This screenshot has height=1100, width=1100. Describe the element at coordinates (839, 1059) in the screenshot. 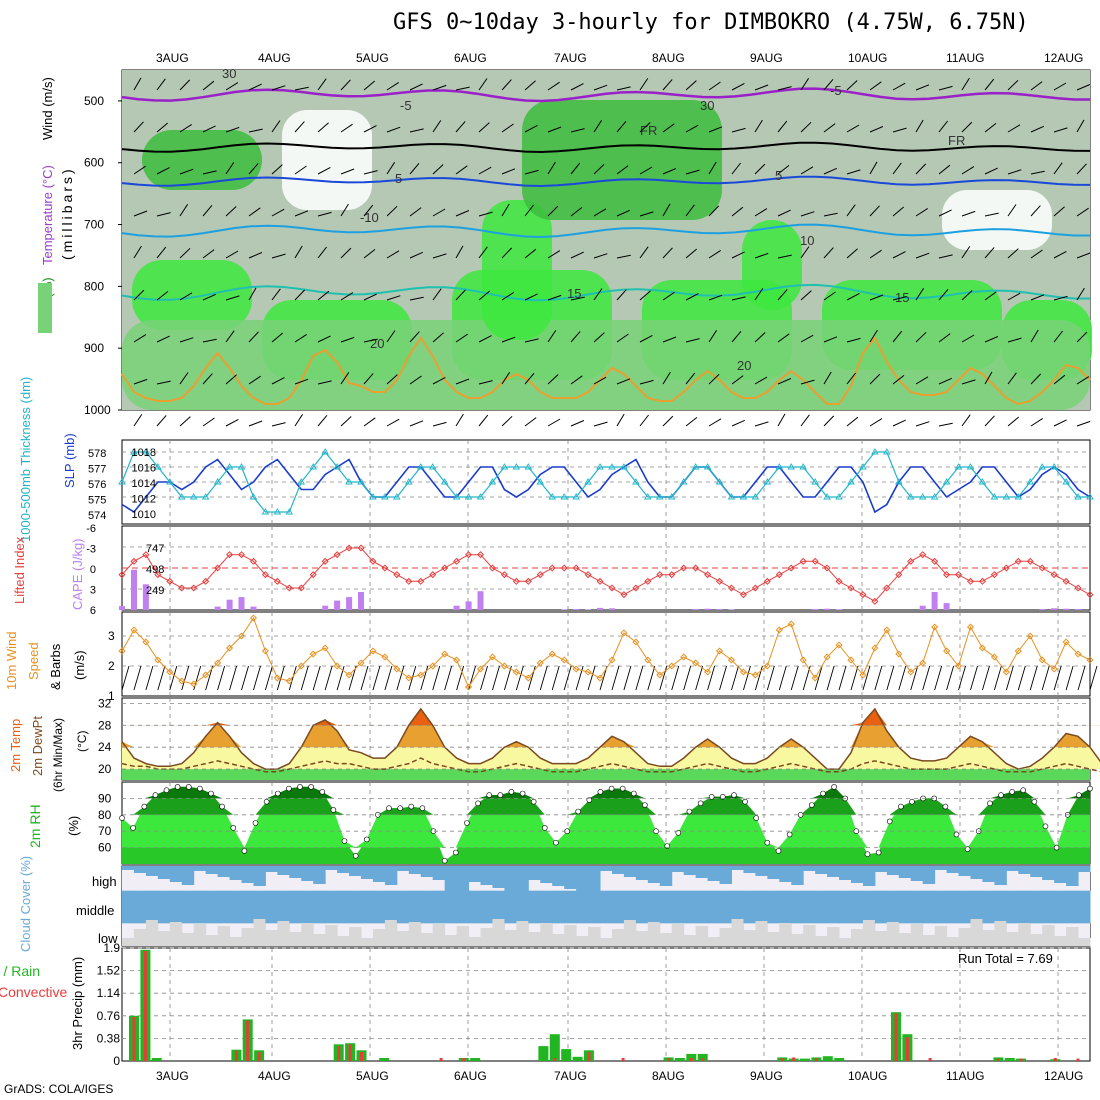

I see `precip-total-bar` at that location.